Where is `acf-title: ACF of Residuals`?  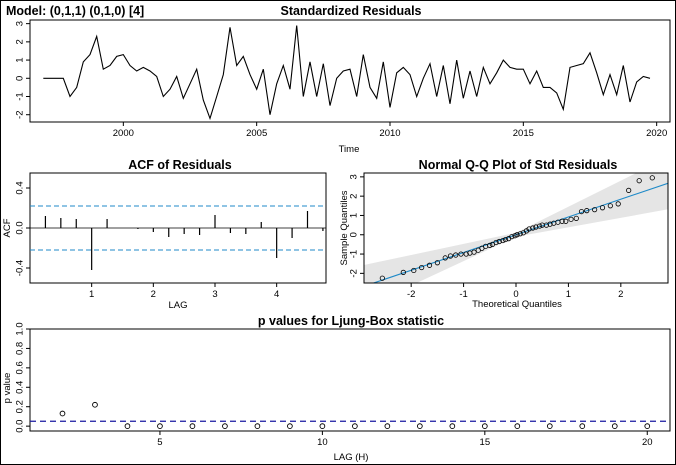 acf-title: ACF of Residuals is located at coordinates (180, 165).